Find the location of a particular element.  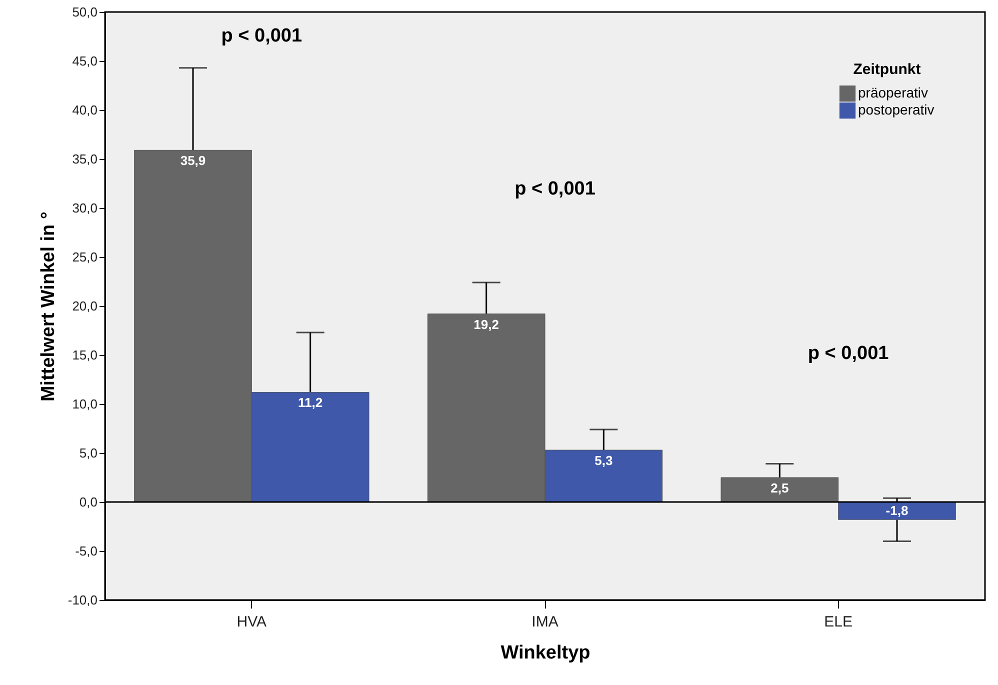

x-tick-label: HVA is located at coordinates (251, 622).